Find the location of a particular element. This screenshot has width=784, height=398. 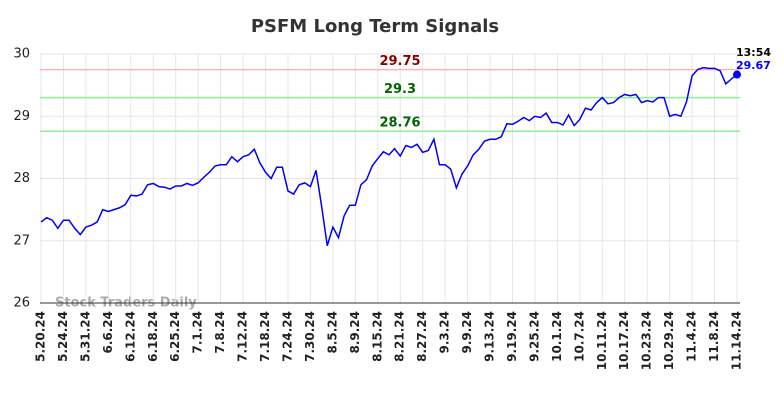

signal-label: 29.75 is located at coordinates (399, 61).